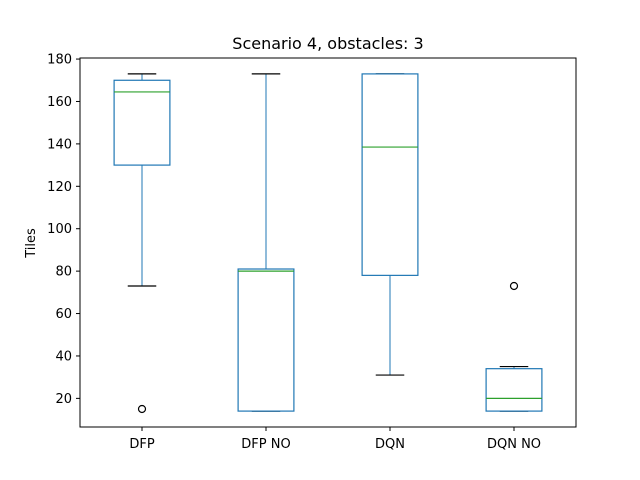 The height and width of the screenshot is (480, 640). I want to click on y-tick-label: 80, so click(63, 272).